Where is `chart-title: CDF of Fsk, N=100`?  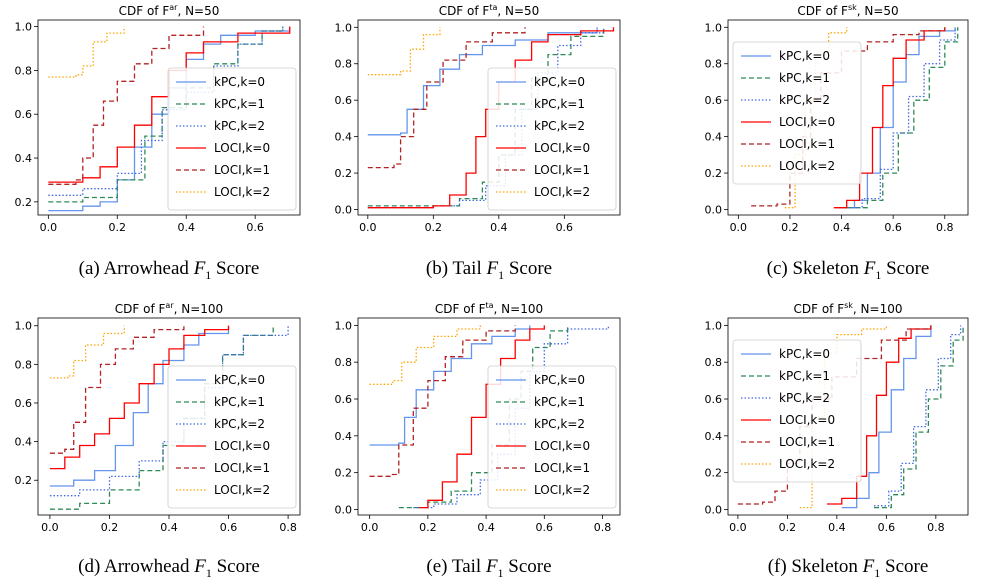
chart-title: CDF of Fsk, N=100 is located at coordinates (847, 308).